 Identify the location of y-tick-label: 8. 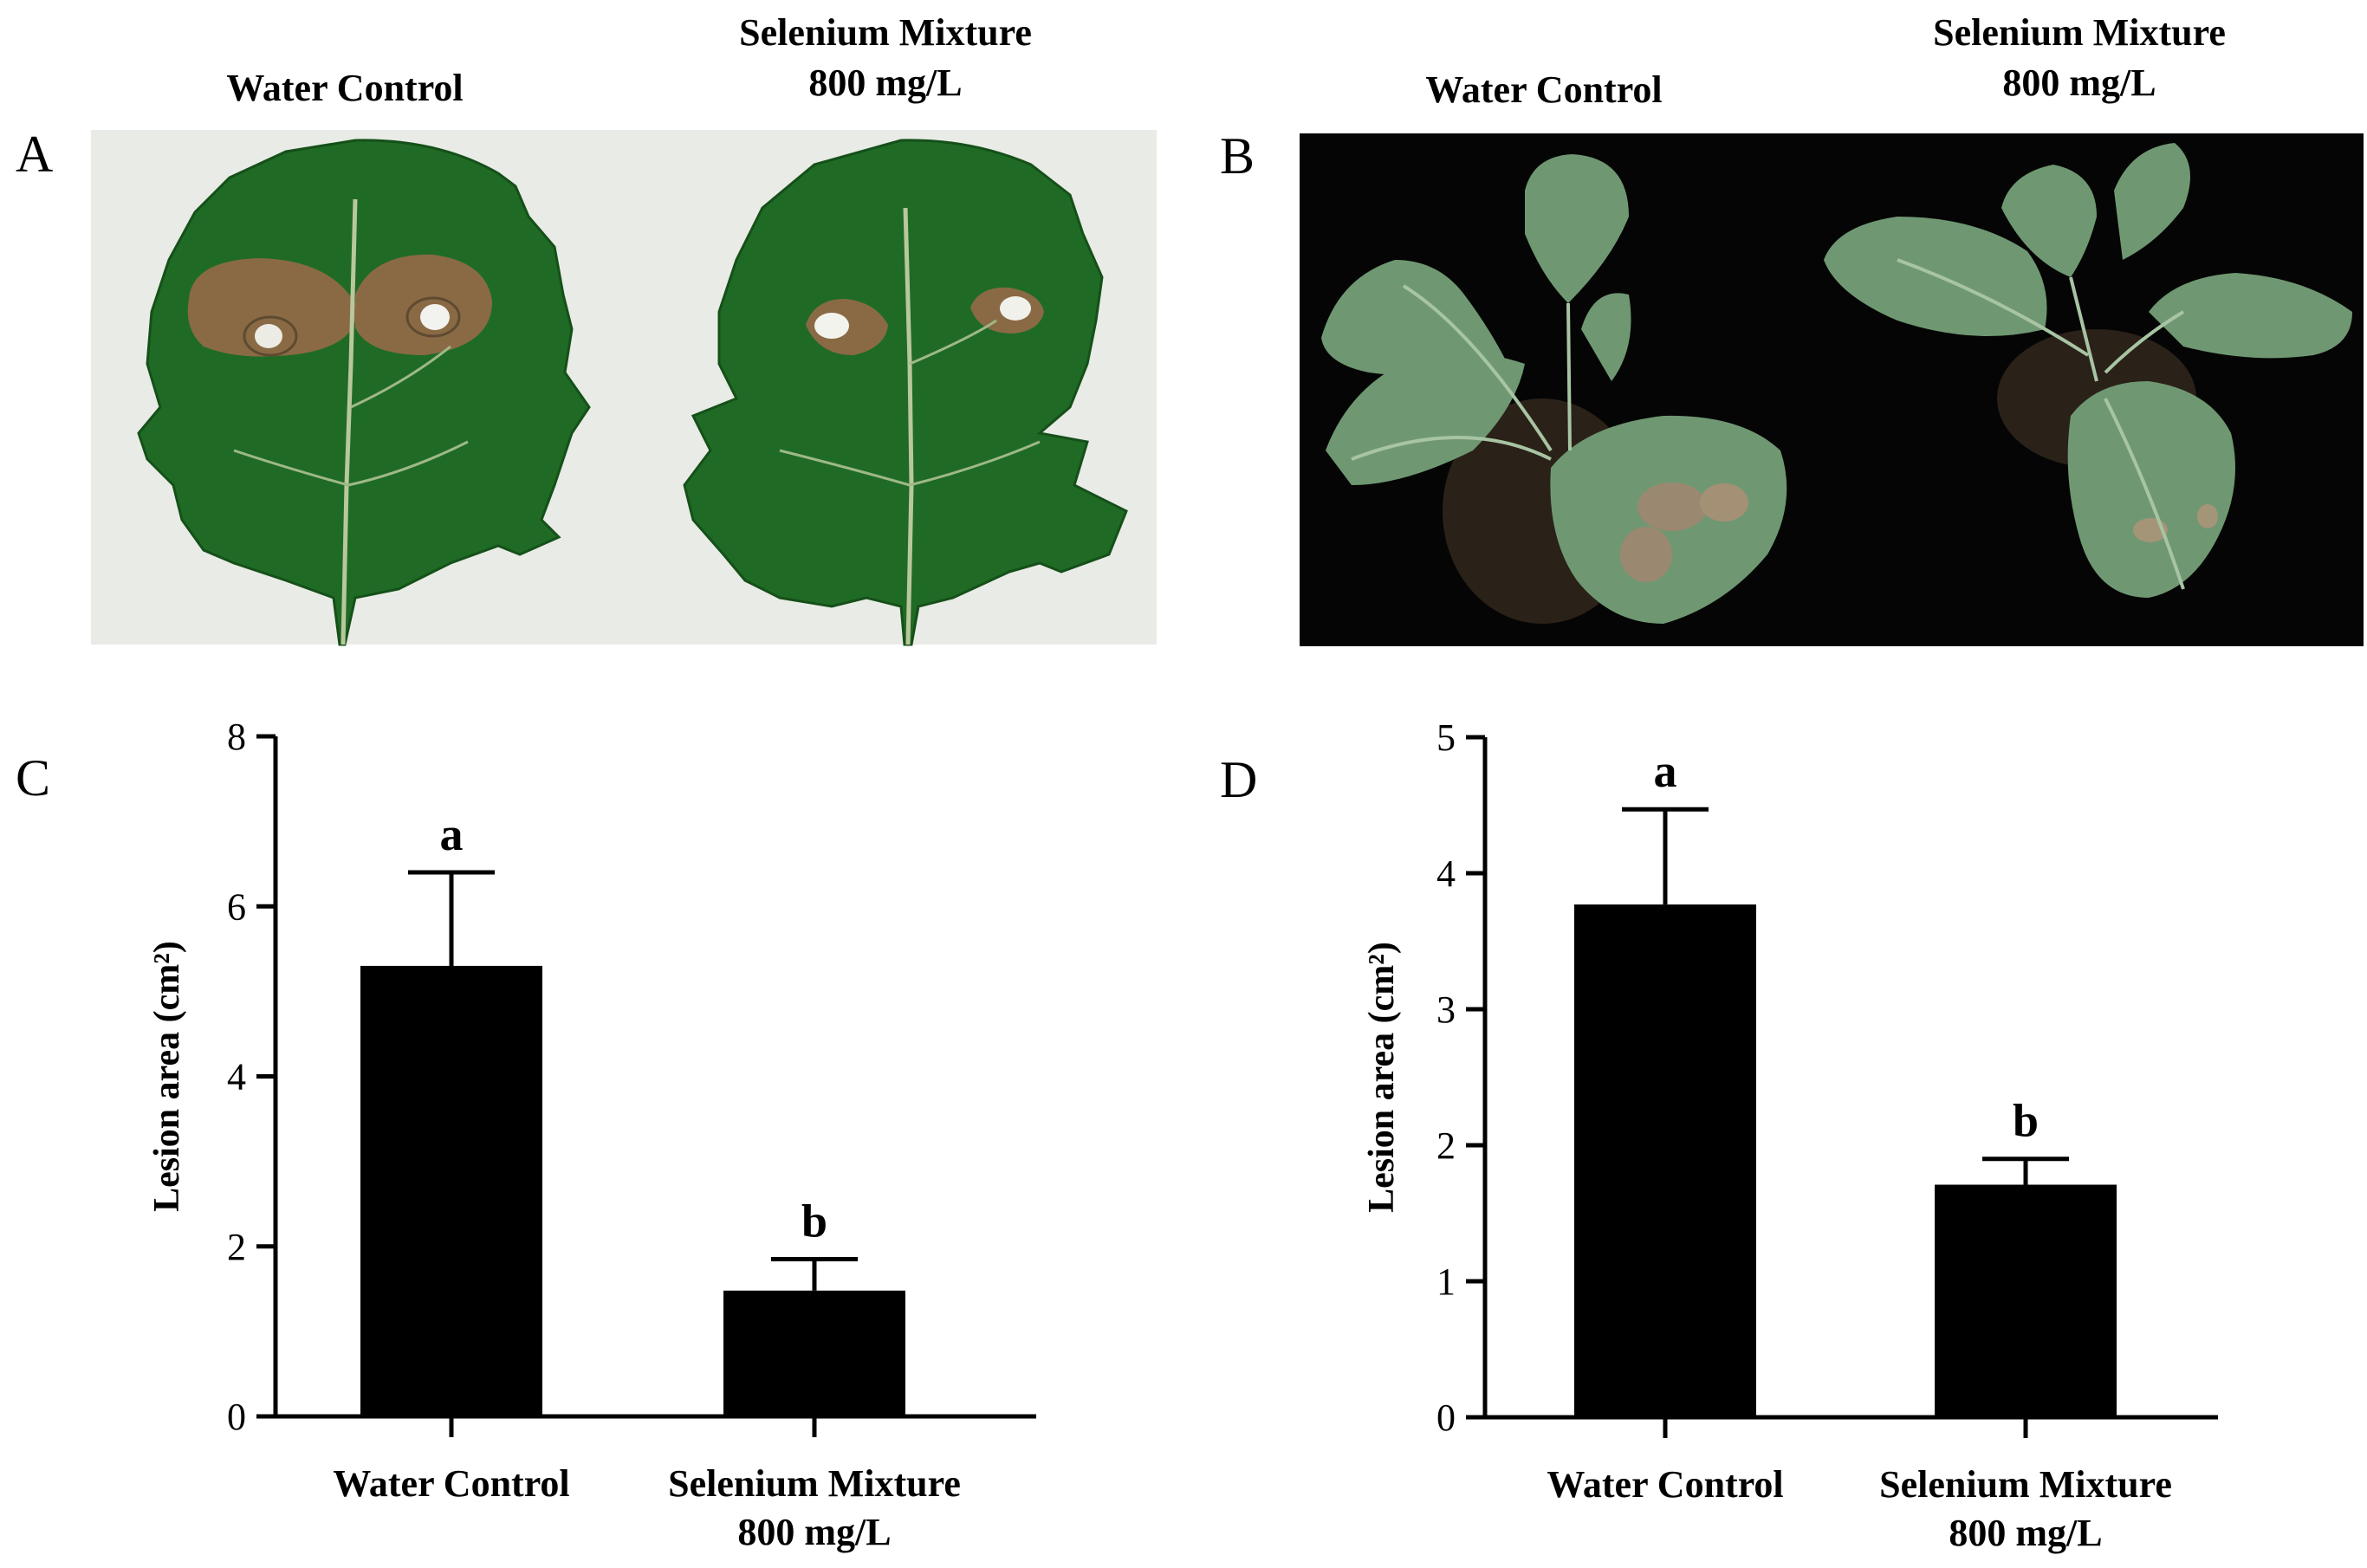
(236, 737).